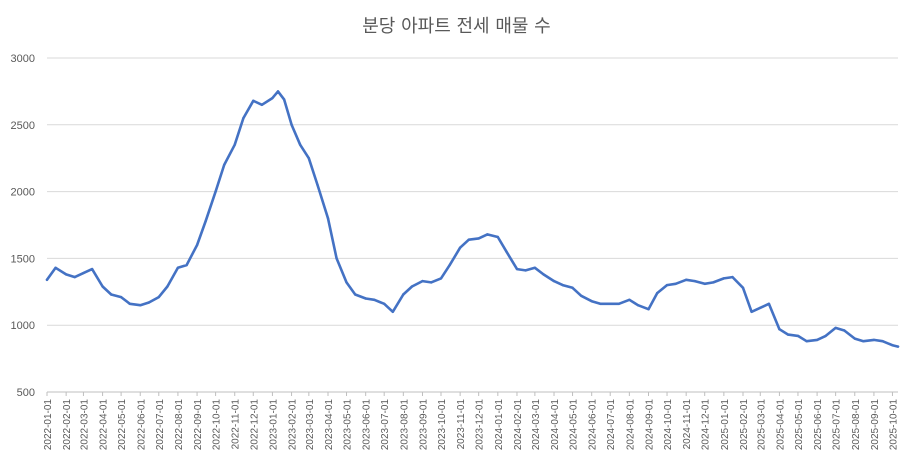 The height and width of the screenshot is (465, 913). What do you see at coordinates (799, 425) in the screenshot?
I see `x-tick-label: 2025-05-01` at bounding box center [799, 425].